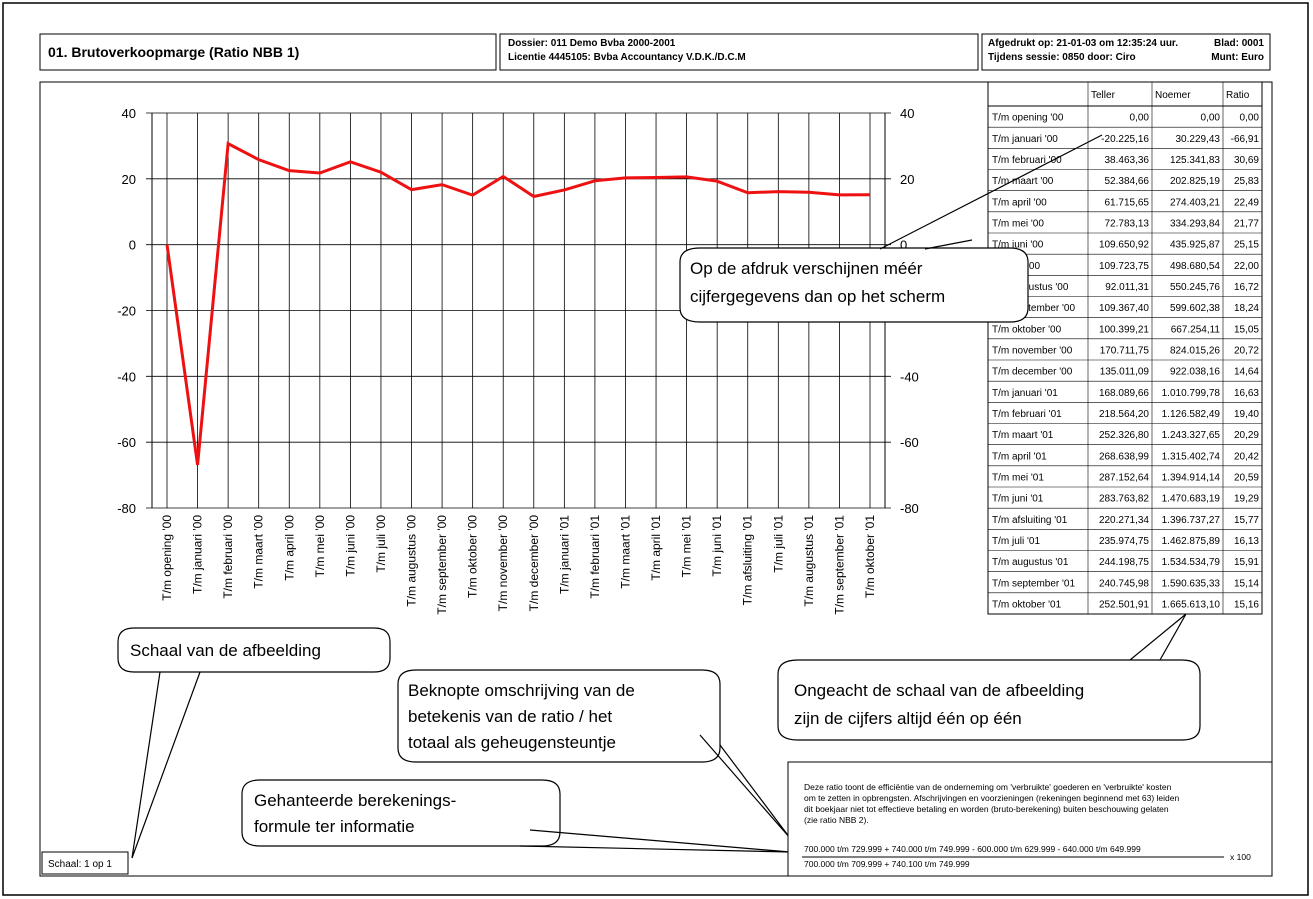 This screenshot has height=899, width=1313. I want to click on cell: 287.152,64, so click(1124, 477).